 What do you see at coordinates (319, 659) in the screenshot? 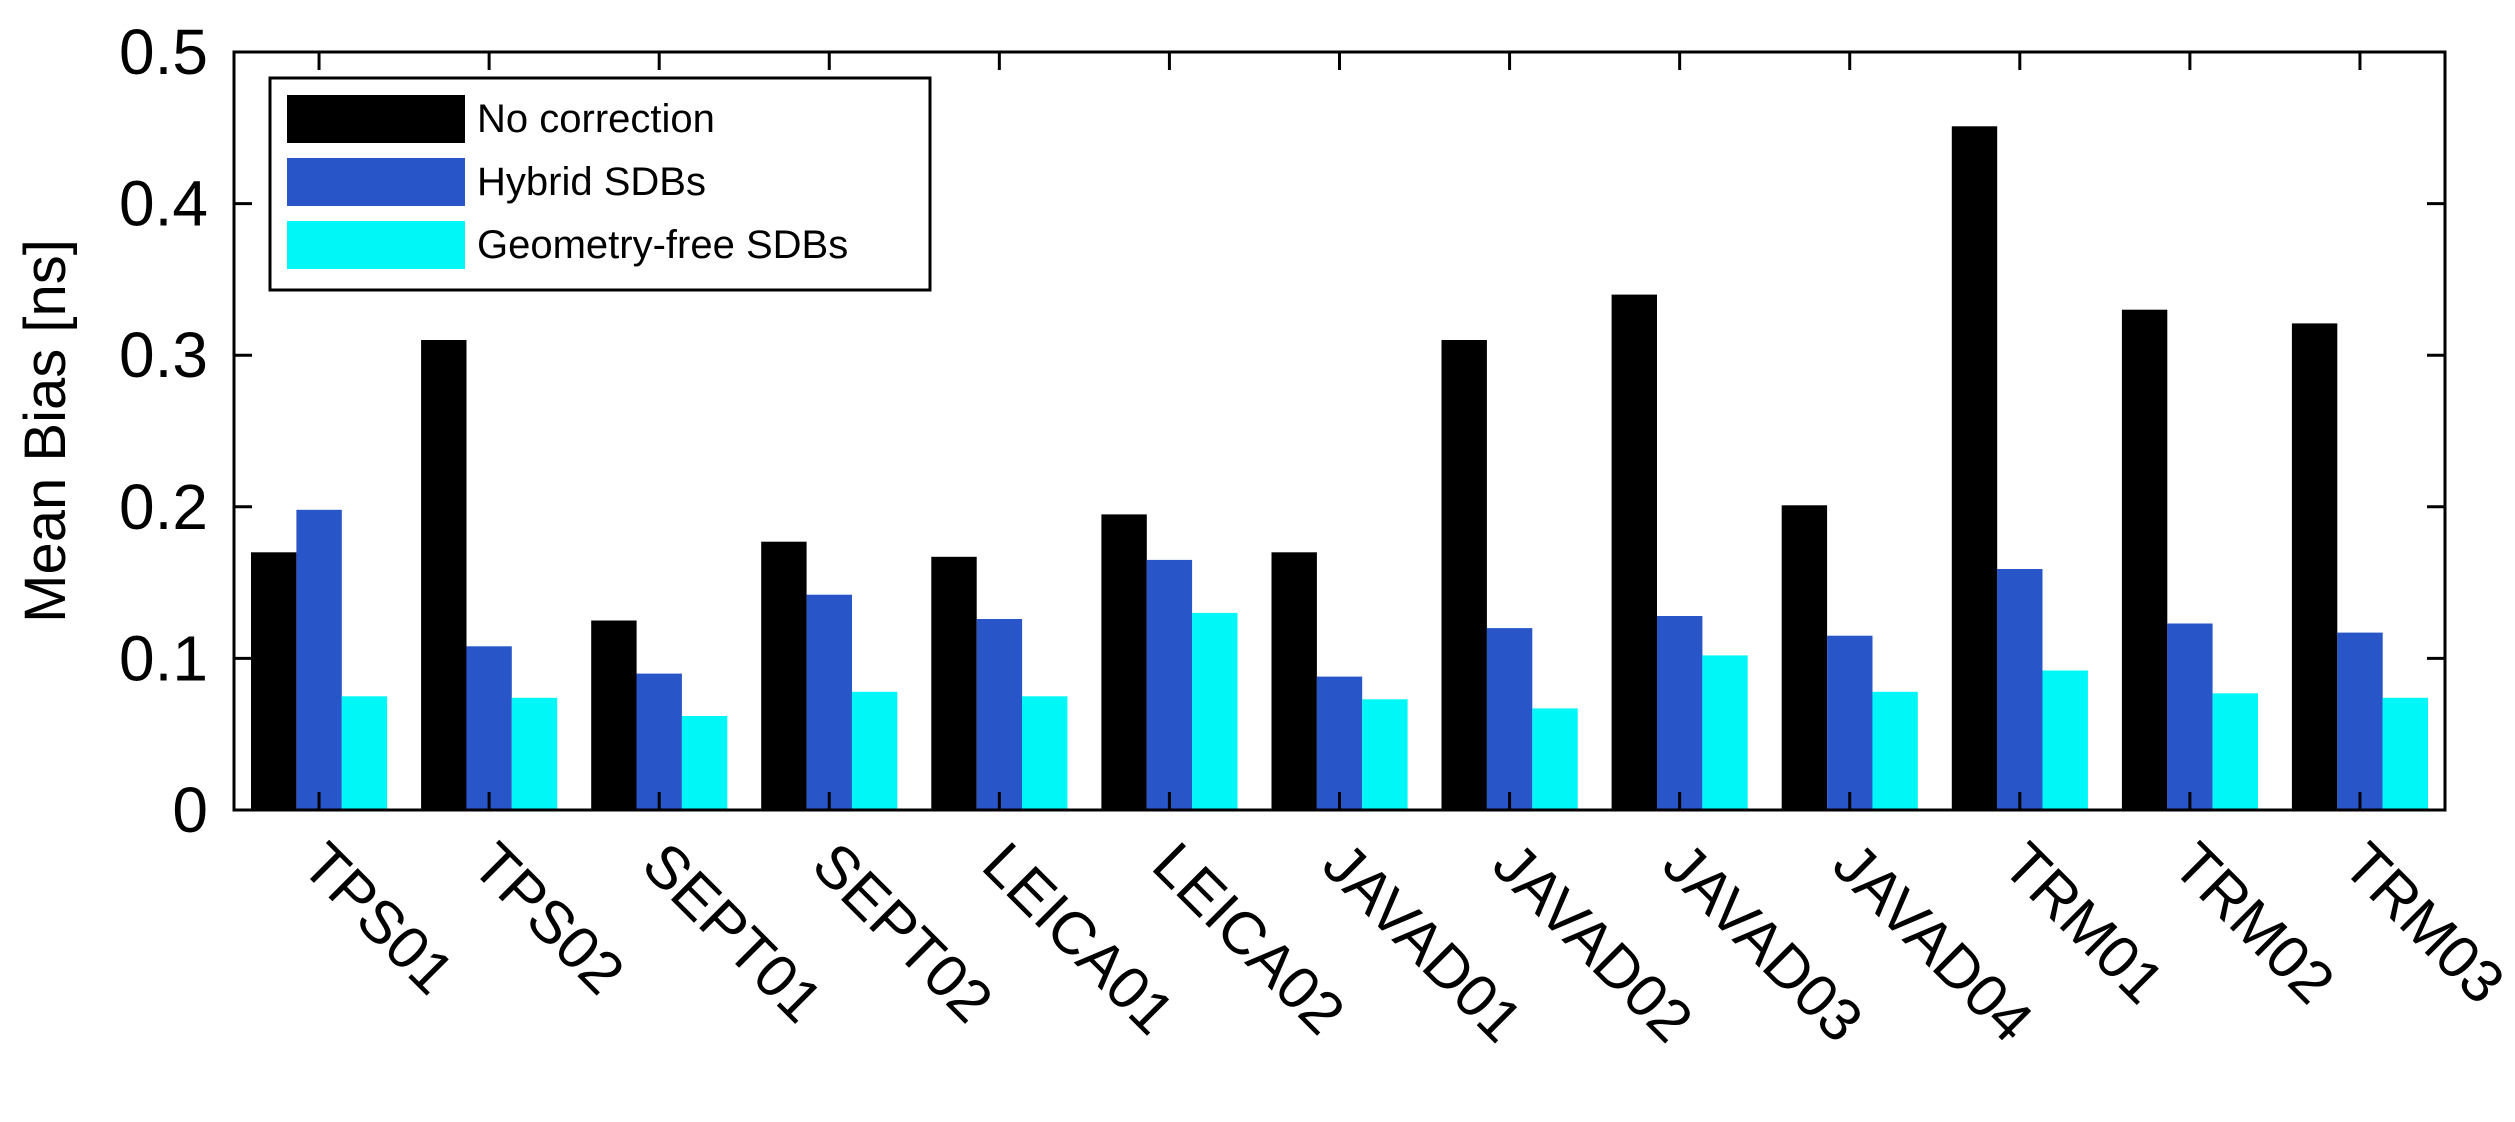
I see `bar-tps01-hybrid-sdbs` at bounding box center [319, 659].